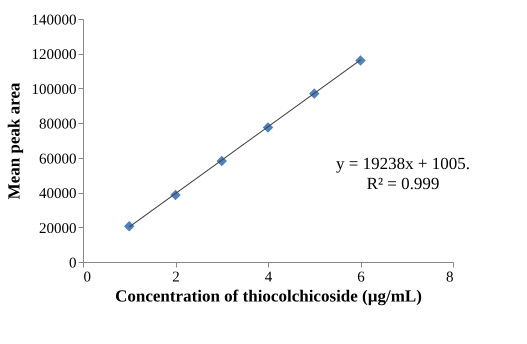 The height and width of the screenshot is (344, 527). What do you see at coordinates (57, 194) in the screenshot?
I see `y-tick-label: 40000` at bounding box center [57, 194].